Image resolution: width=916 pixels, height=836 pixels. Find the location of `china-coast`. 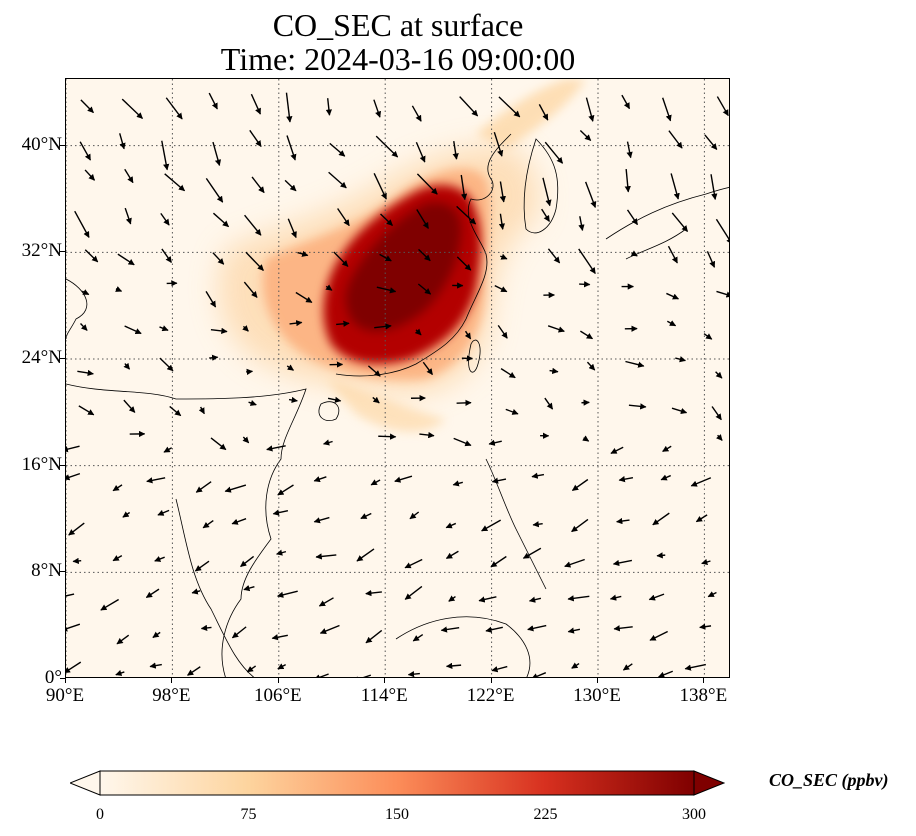

china-coast is located at coordinates (423, 255).